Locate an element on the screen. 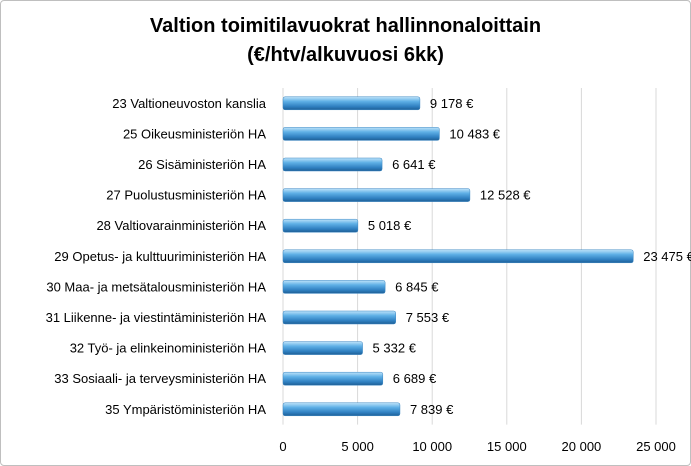  x-tick-label: 25 000 is located at coordinates (656, 446).